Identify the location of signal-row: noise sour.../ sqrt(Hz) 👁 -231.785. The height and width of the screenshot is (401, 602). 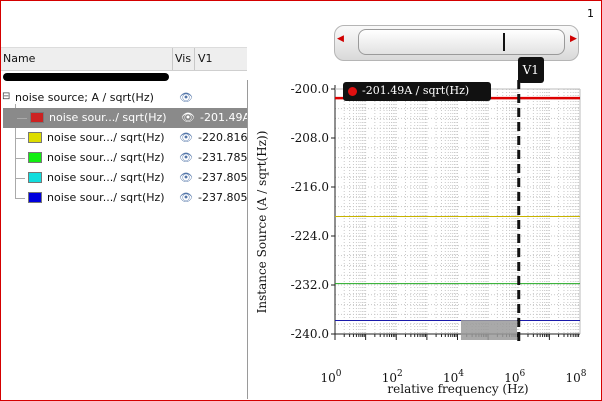
(124, 158).